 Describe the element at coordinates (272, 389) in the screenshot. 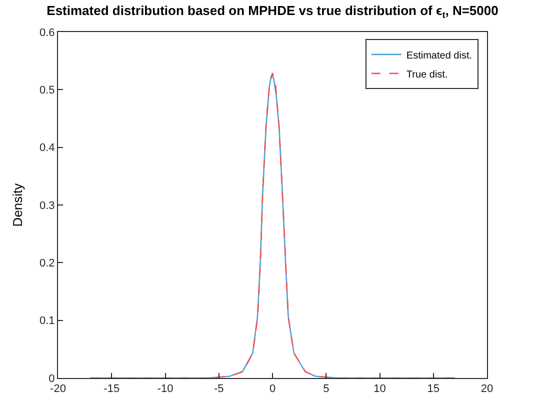

I see `x-tick-label: 0` at that location.